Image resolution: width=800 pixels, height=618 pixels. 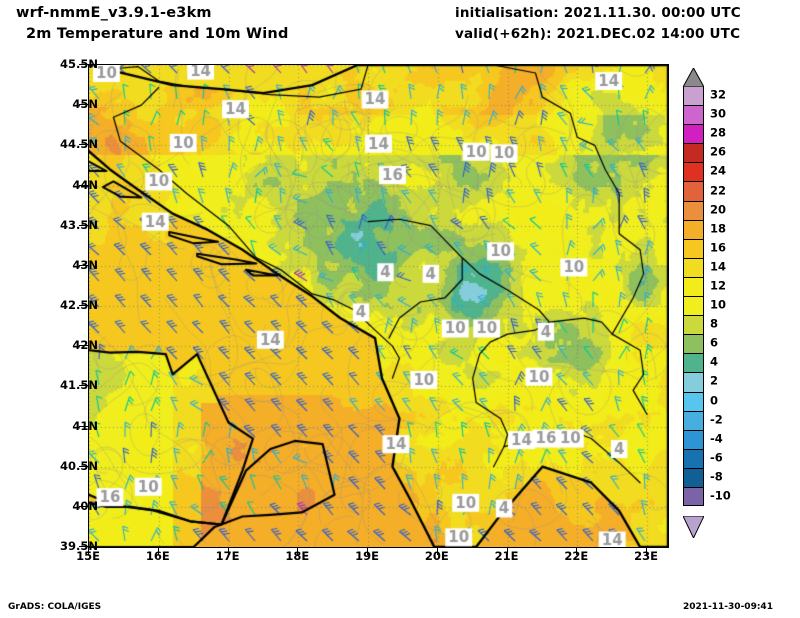 I want to click on colorbar-under-arrow, so click(x=693, y=527).